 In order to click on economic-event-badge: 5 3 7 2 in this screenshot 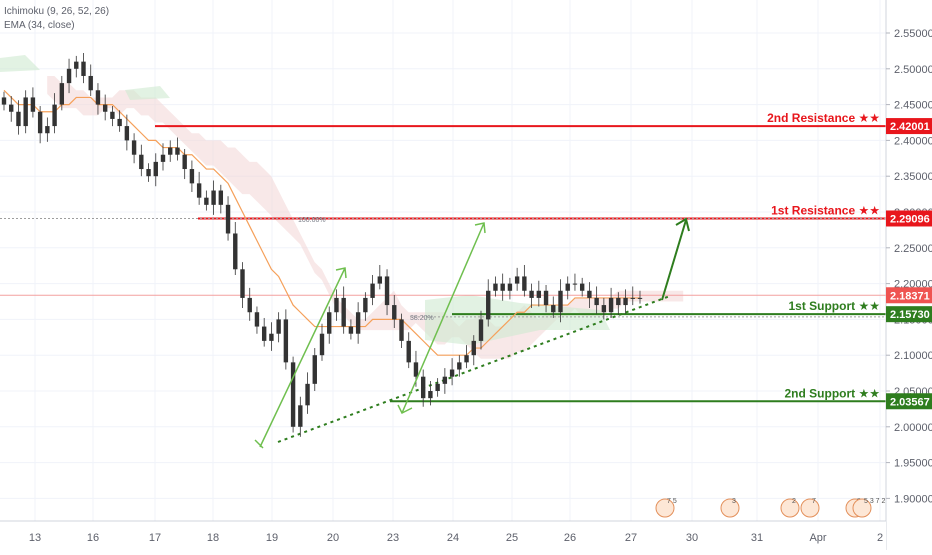, I will do `click(869, 508)`.